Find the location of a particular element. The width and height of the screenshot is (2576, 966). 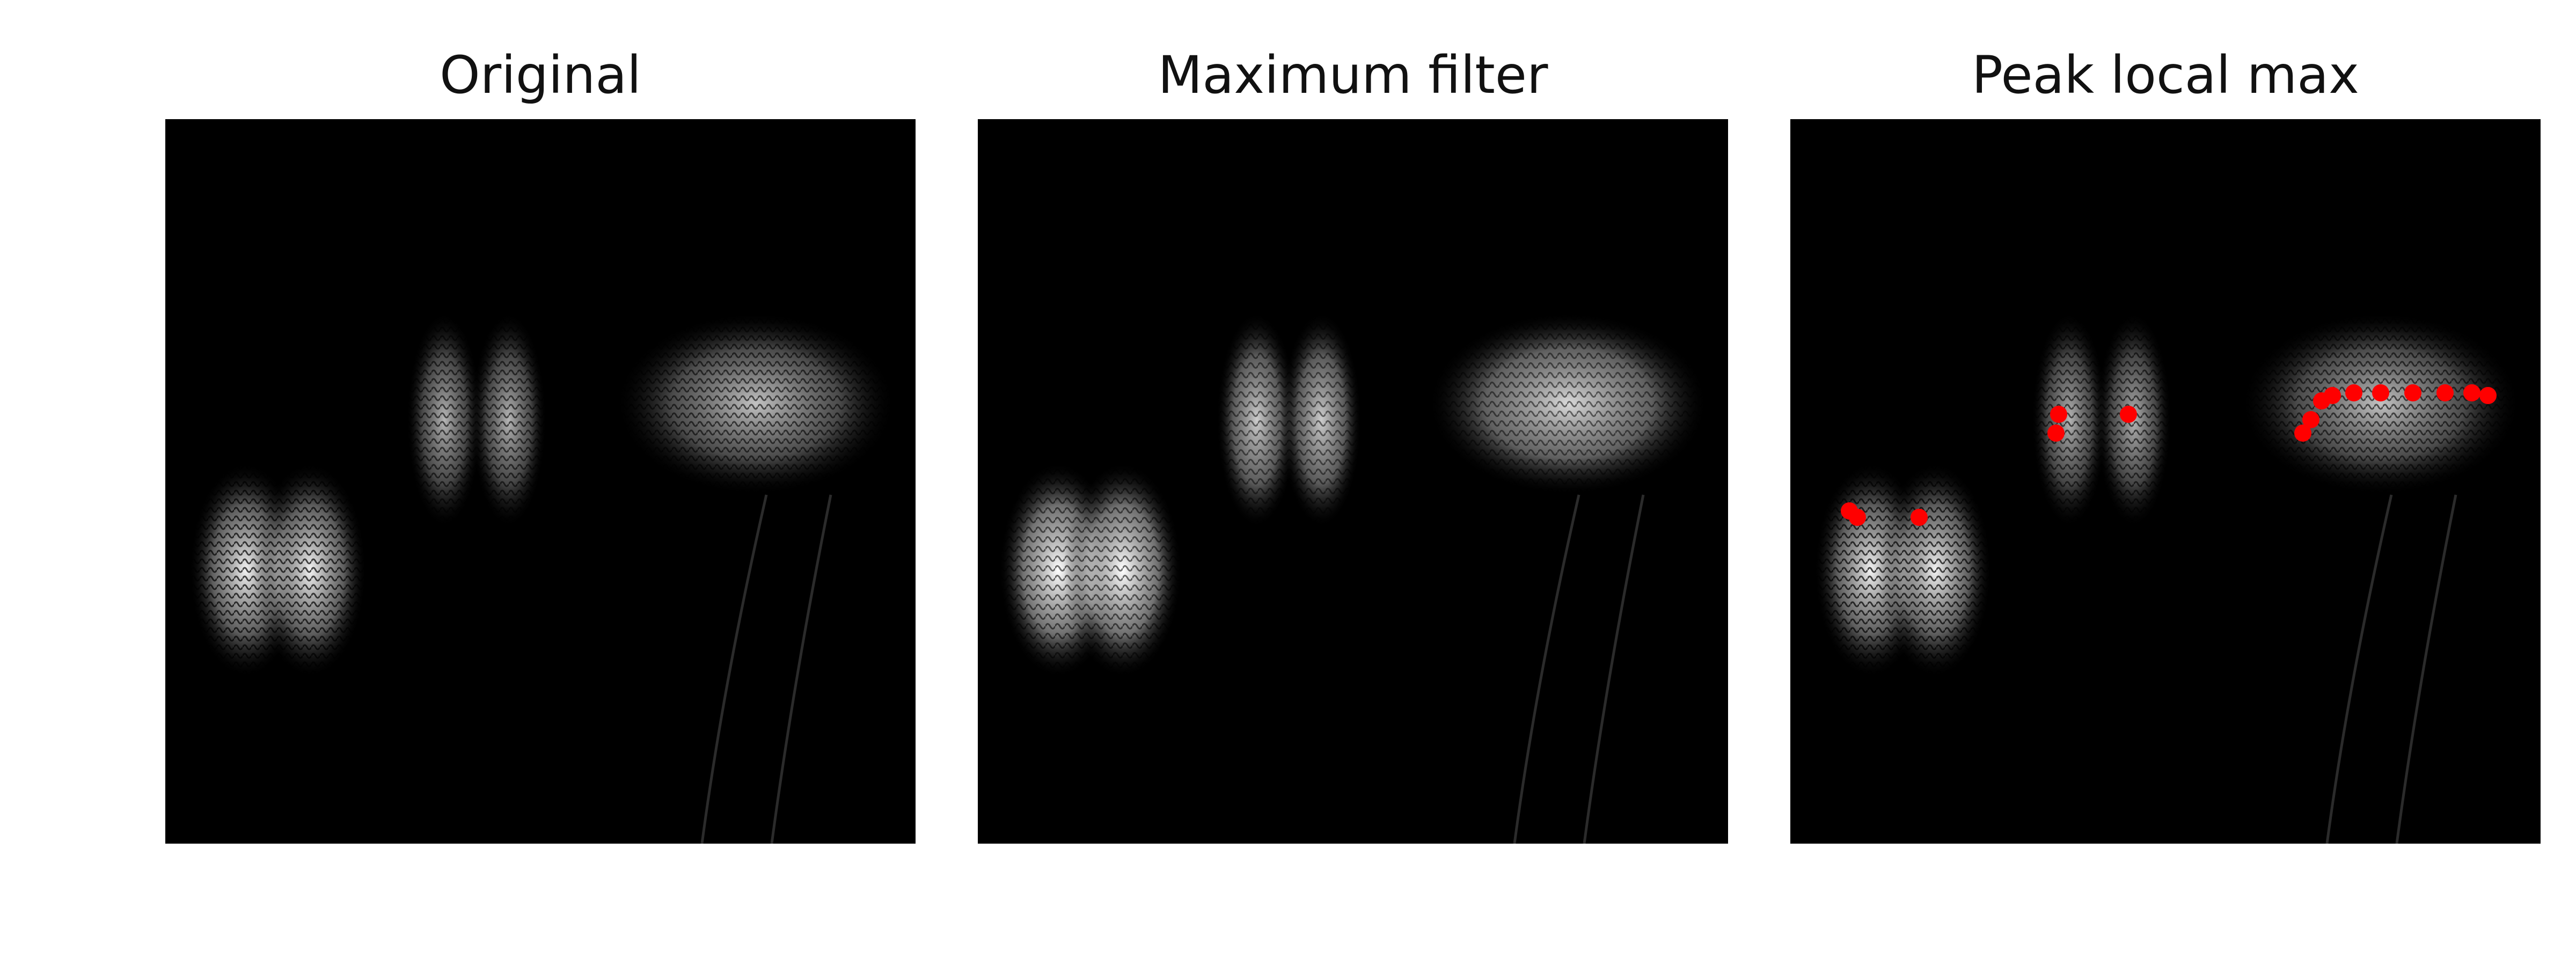

panel-title-peak-local-max: Peak local max is located at coordinates (2165, 75).